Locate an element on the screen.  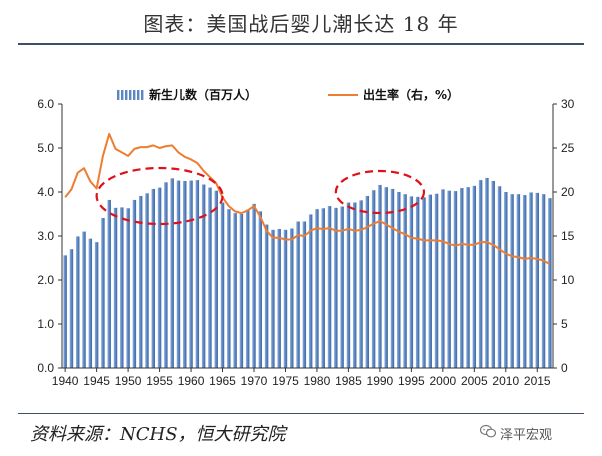
x-tick-label: 1985 is located at coordinates (348, 381).